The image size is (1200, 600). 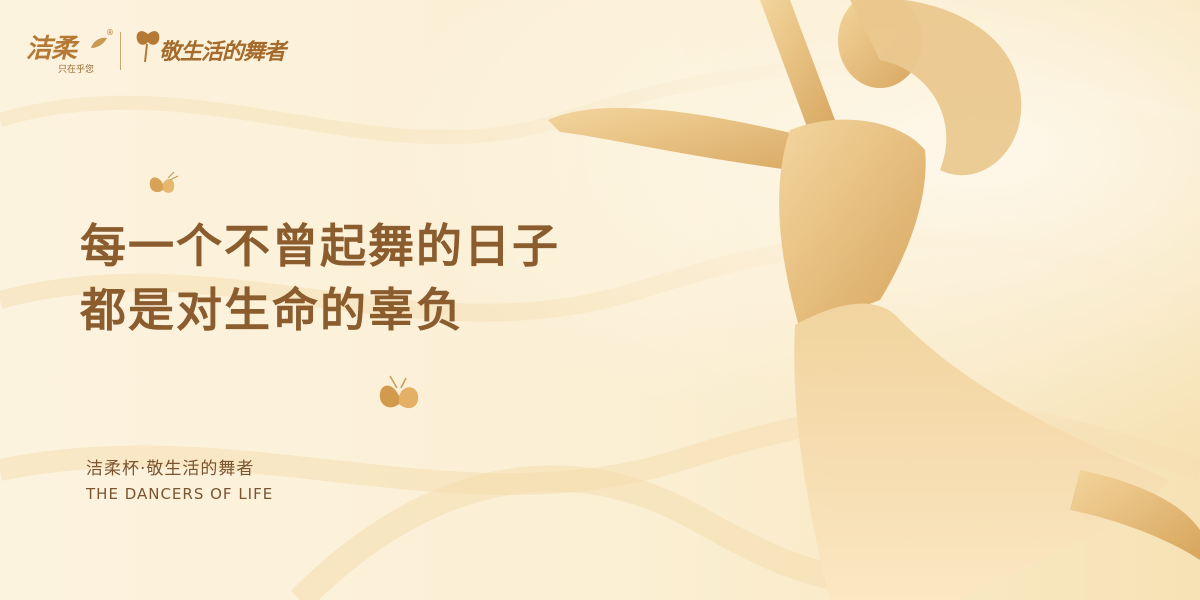 I want to click on headline-line-1: 每一个不曾起舞的日子, so click(x=320, y=246).